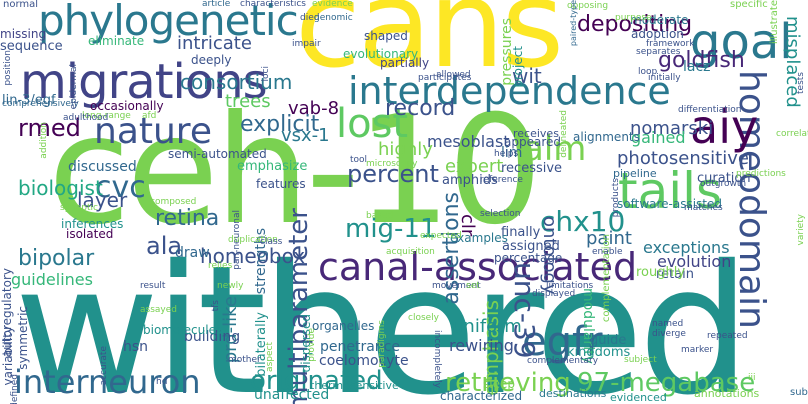  What do you see at coordinates (116, 41) in the screenshot?
I see `word: eliminate` at bounding box center [116, 41].